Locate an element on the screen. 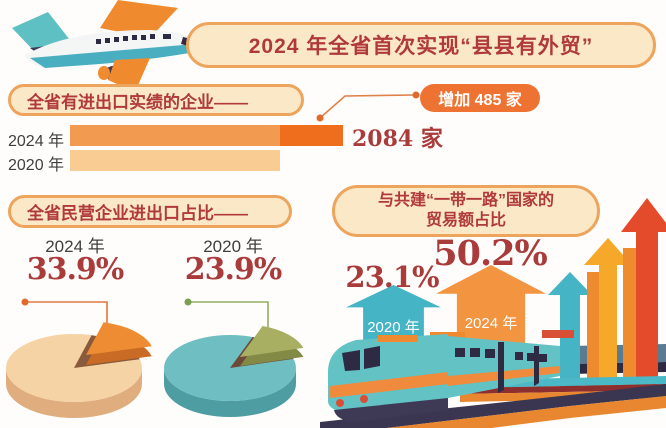 The image size is (666, 428). pie-value-2024: 33.9% is located at coordinates (75, 269).